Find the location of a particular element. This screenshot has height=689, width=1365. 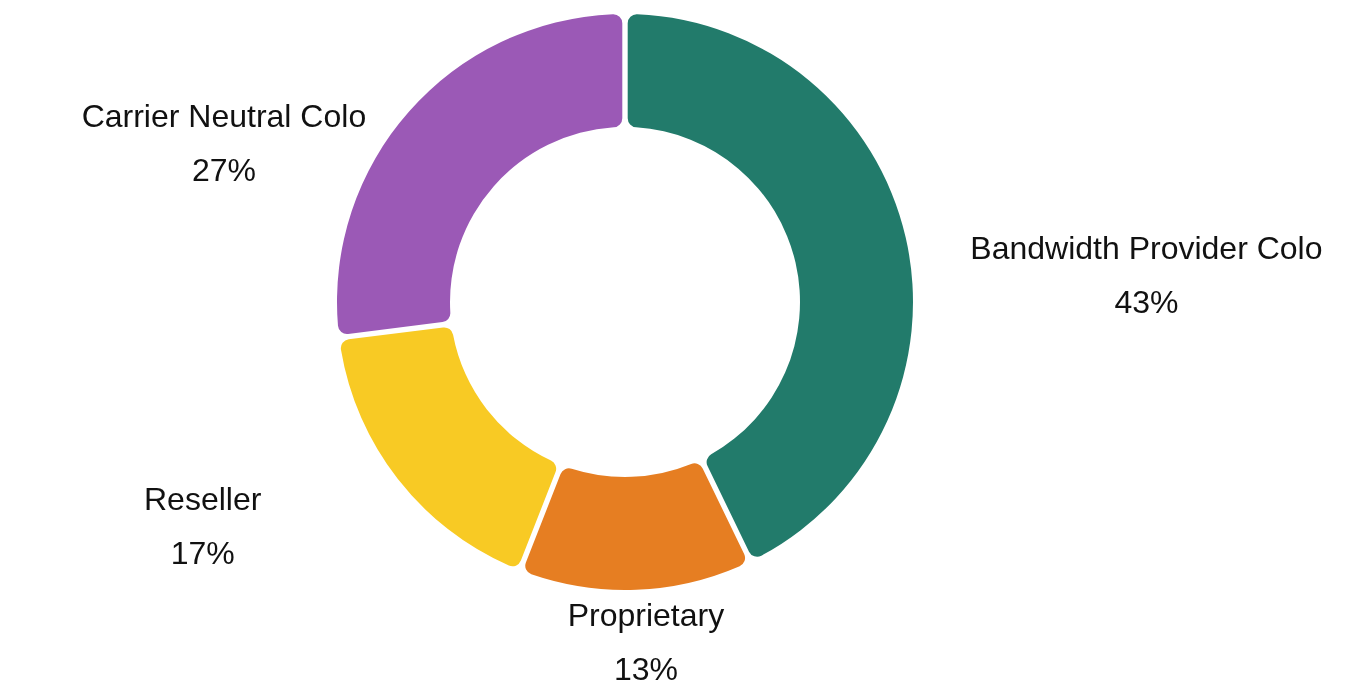

data-label: 17% is located at coordinates (202, 553).